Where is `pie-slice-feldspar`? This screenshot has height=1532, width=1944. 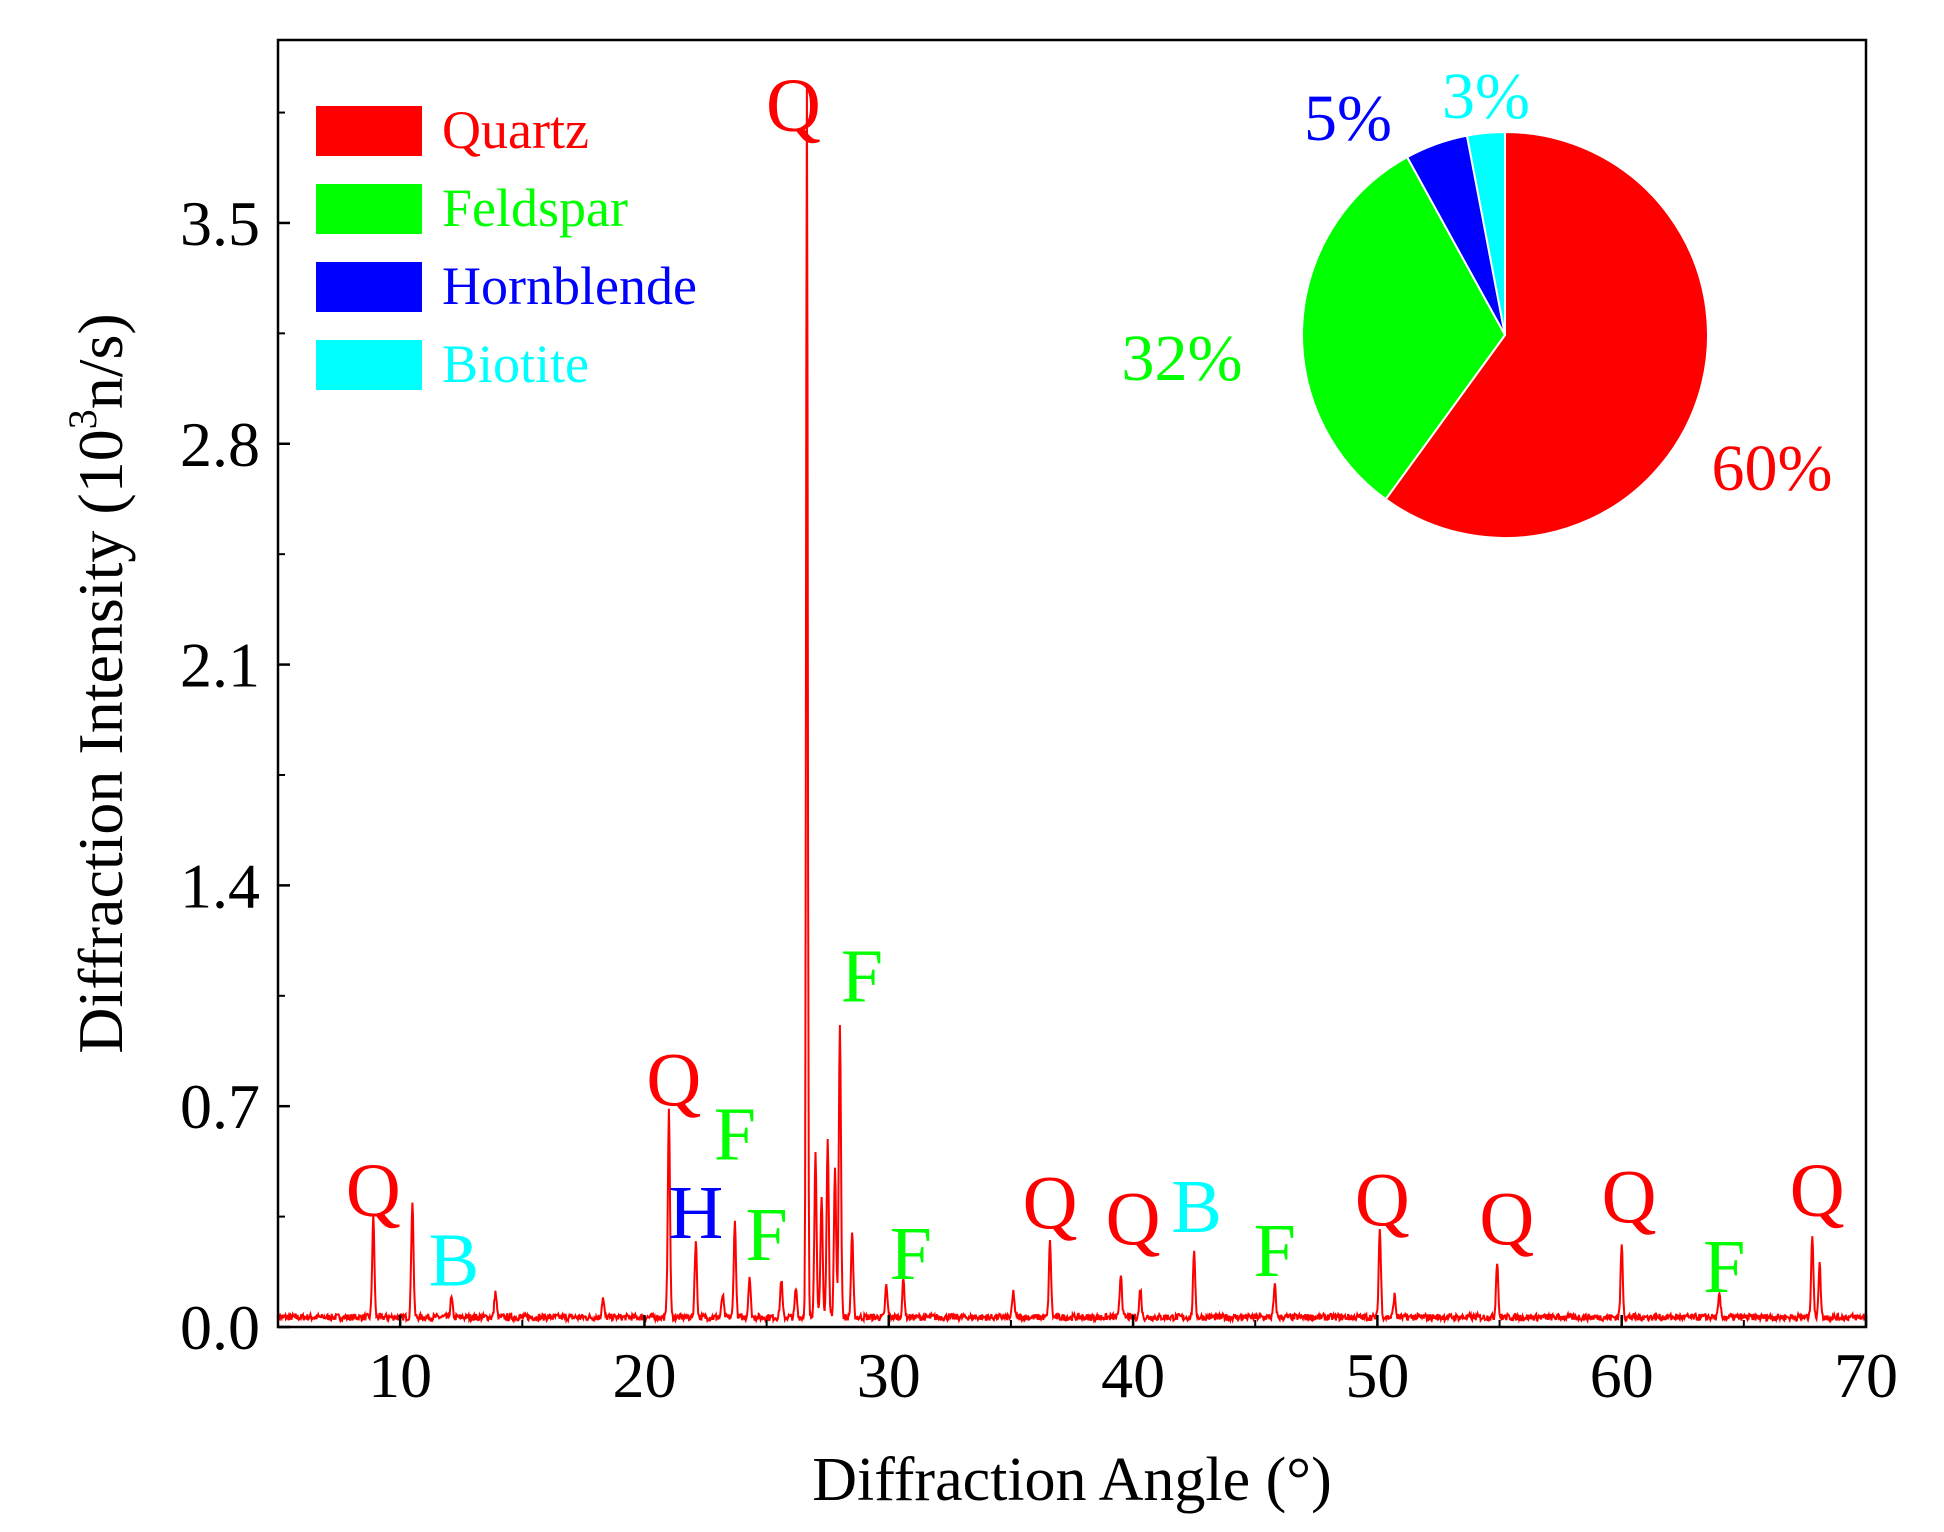
pie-slice-feldspar is located at coordinates (1404, 328).